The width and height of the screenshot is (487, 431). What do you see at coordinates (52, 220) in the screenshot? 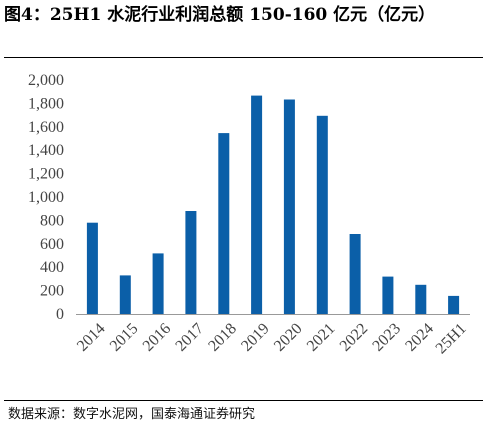
I see `y-tick-label: 800` at bounding box center [52, 220].